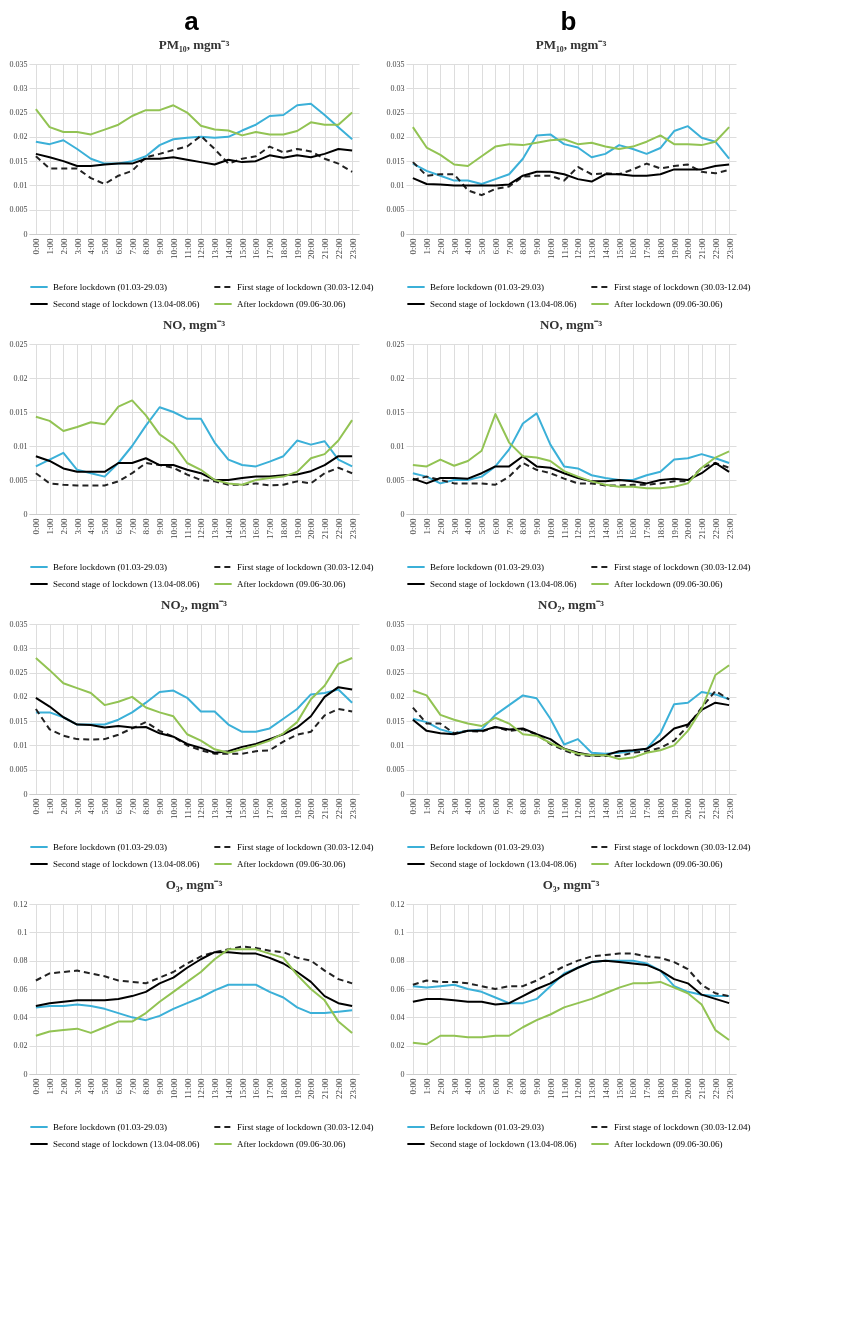 The image size is (859, 1333). I want to click on y-tick-label: 0.01, so click(20, 745).